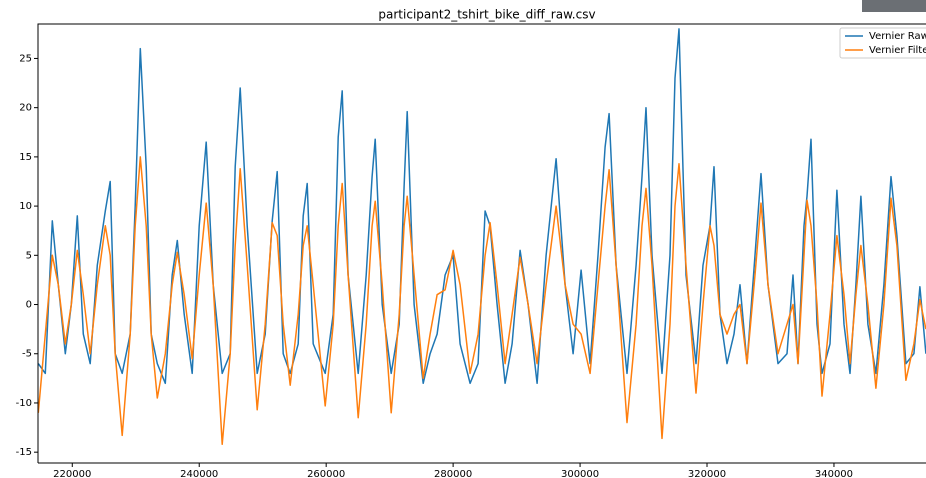 Image resolution: width=926 pixels, height=478 pixels. What do you see at coordinates (29, 255) in the screenshot?
I see `y-tick-label: 5` at bounding box center [29, 255].